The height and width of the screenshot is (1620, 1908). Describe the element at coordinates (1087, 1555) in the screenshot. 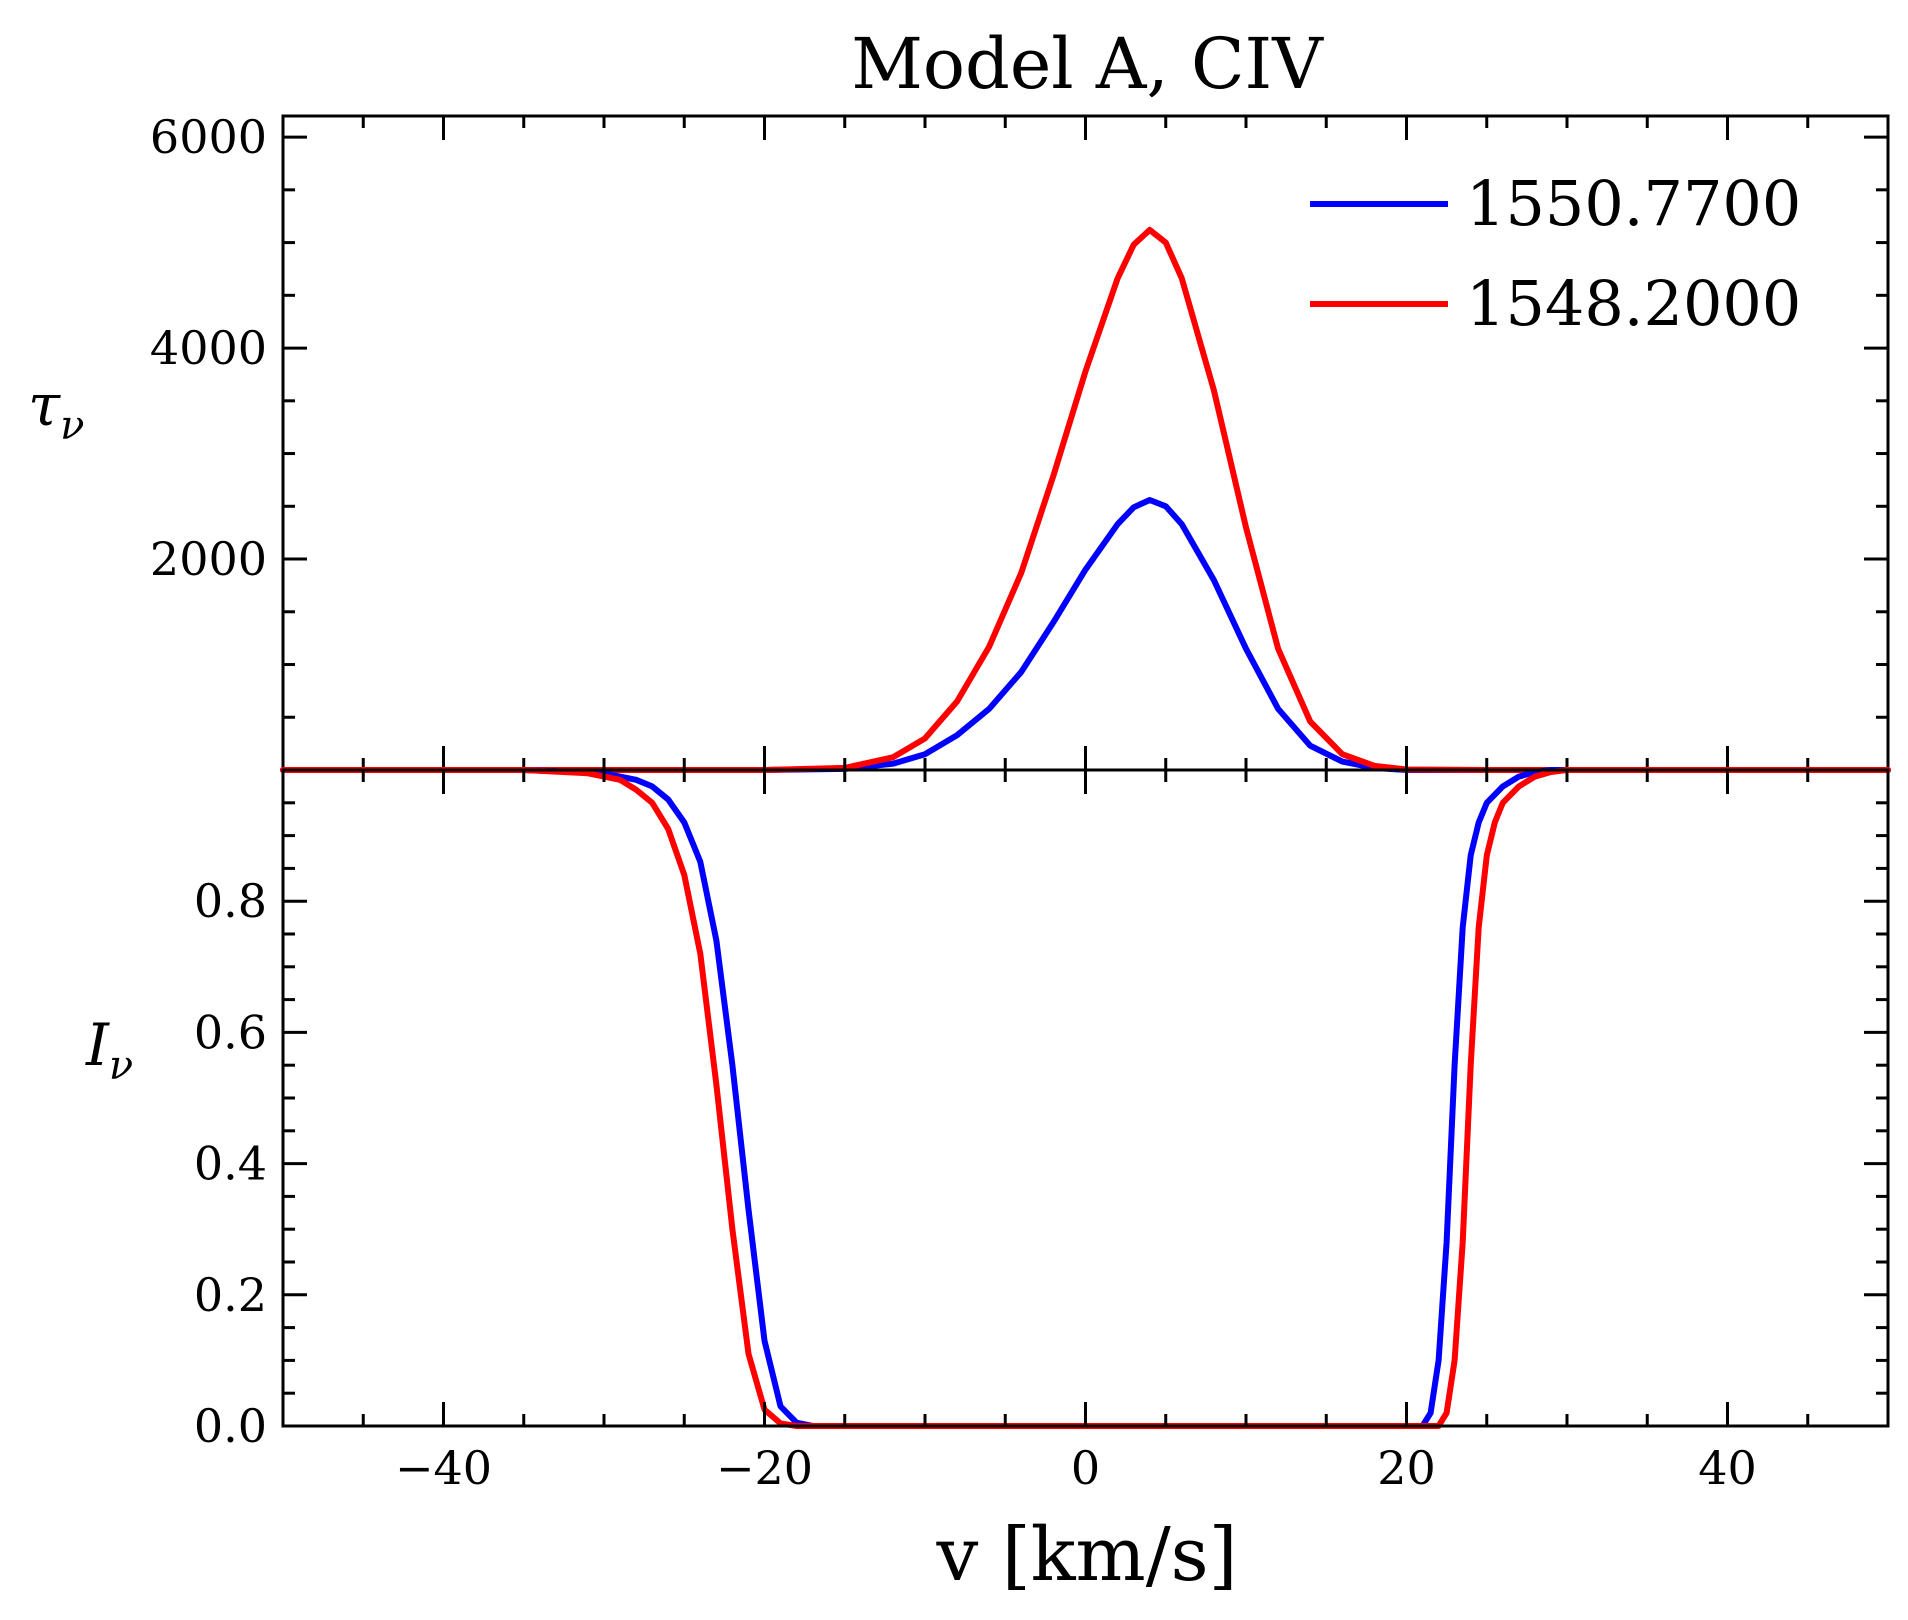

I see `x-axis-label: v [km/s]` at that location.